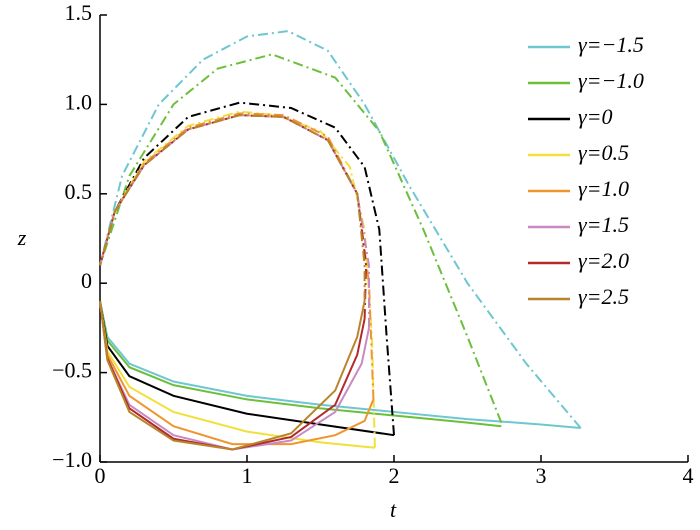  Describe the element at coordinates (595, 116) in the screenshot. I see `legend-label: γ=0` at that location.